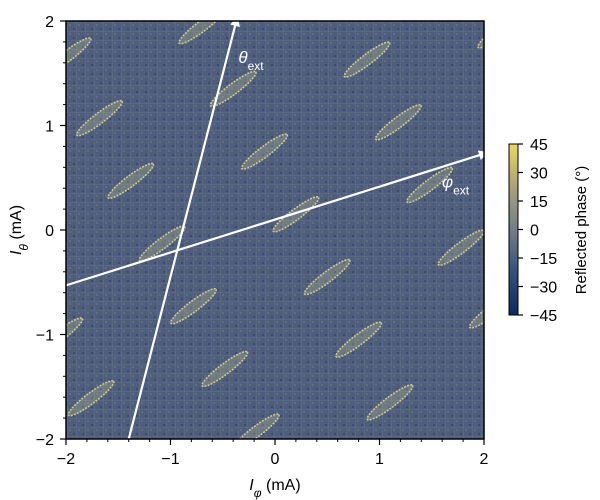 This screenshot has height=500, width=600. I want to click on y-tick-label: −1, so click(45, 336).